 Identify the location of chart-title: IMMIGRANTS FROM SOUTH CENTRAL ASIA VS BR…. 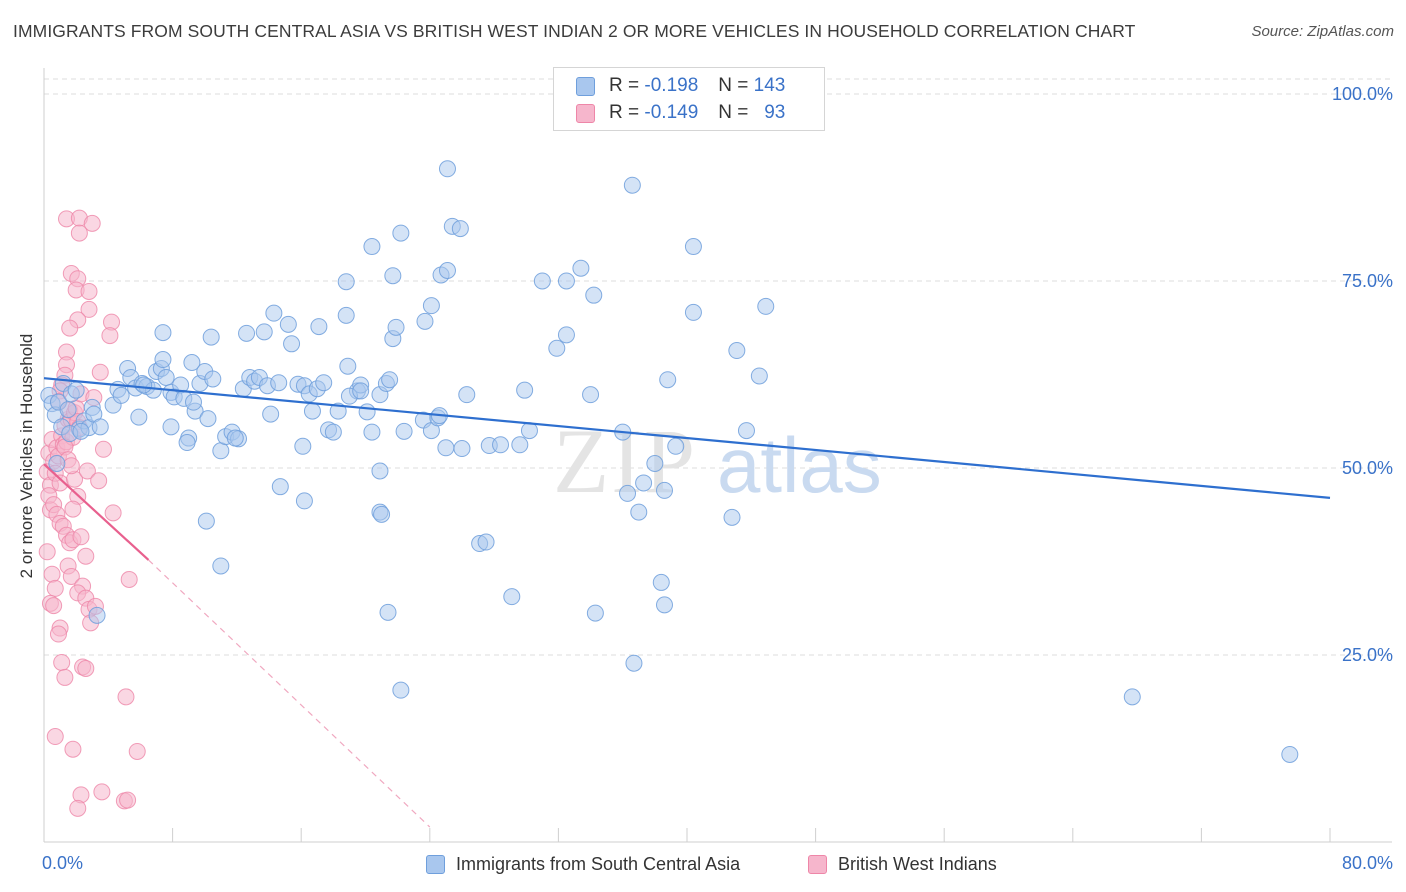
(574, 31).